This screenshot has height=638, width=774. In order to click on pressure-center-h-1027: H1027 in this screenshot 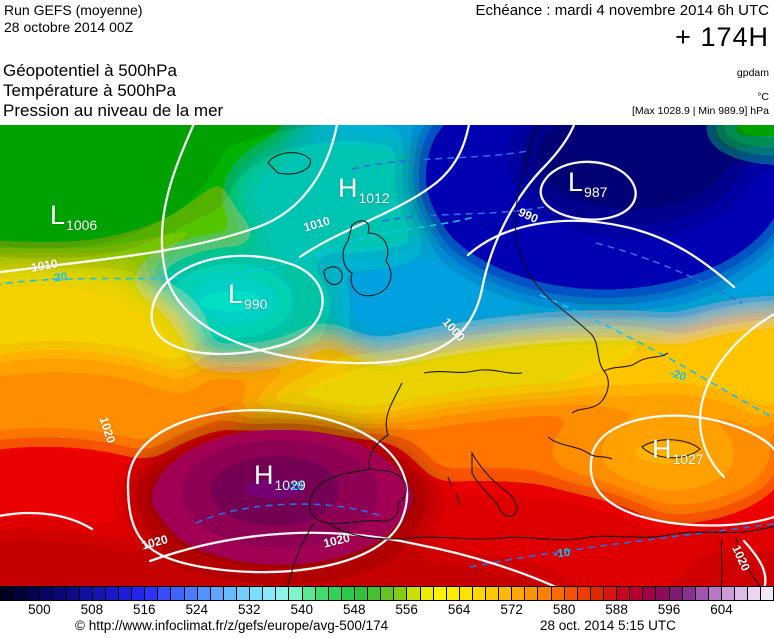, I will do `click(678, 451)`.